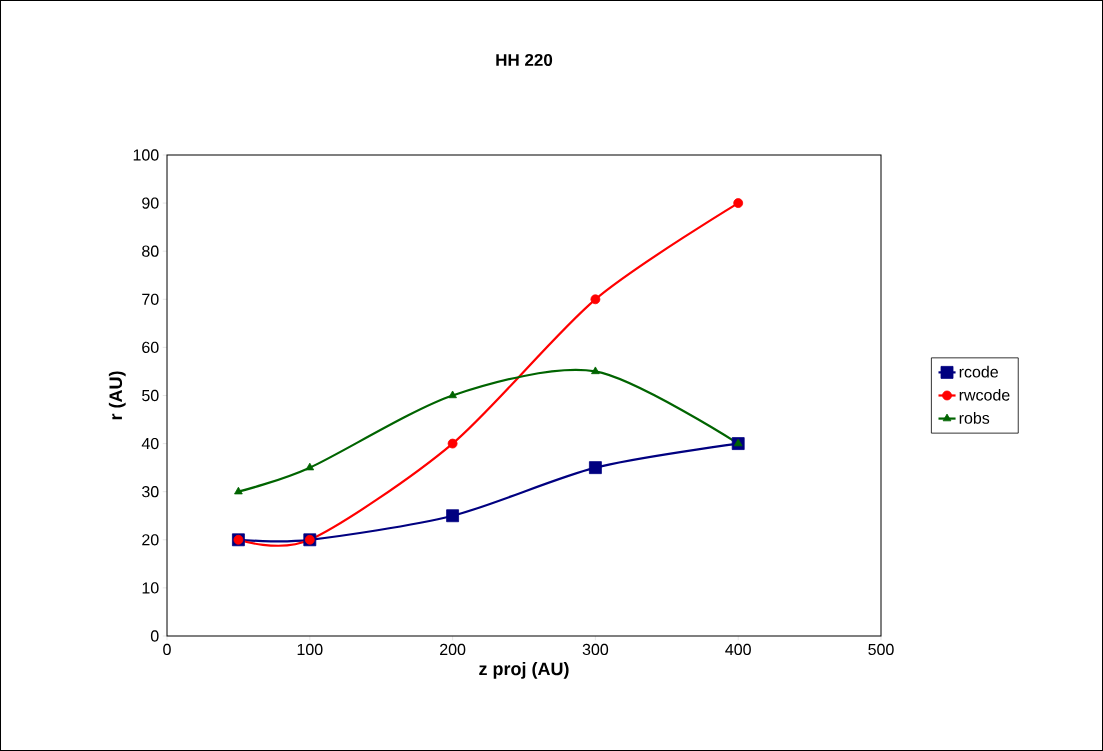 This screenshot has width=1103, height=751. I want to click on legend-label: rcode, so click(978, 371).